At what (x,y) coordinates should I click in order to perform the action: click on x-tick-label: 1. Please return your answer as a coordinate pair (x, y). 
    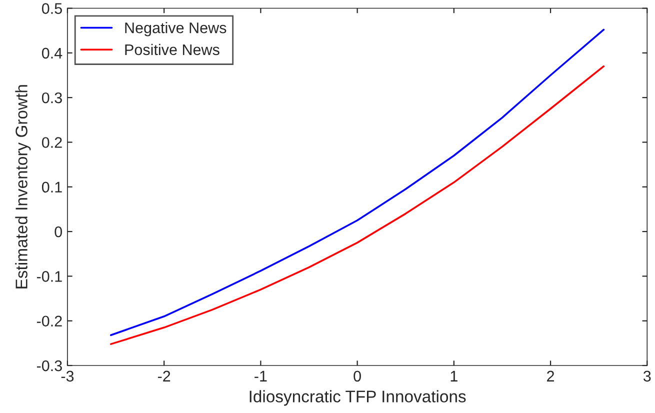
    Looking at the image, I should click on (454, 376).